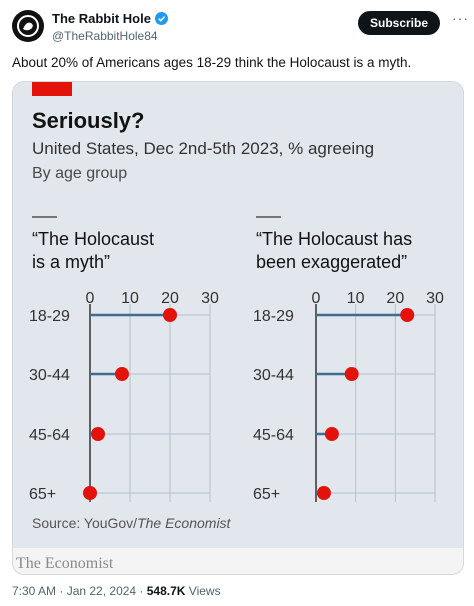 The image size is (474, 606). Describe the element at coordinates (184, 523) in the screenshot. I see `source-italic: The Economist` at that location.